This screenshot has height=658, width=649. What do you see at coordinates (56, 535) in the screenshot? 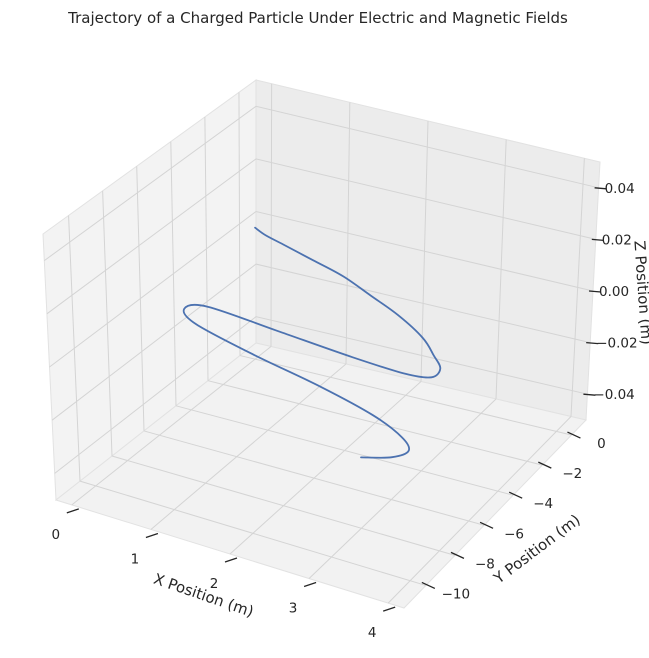
I see `x-tick-label: 0` at bounding box center [56, 535].